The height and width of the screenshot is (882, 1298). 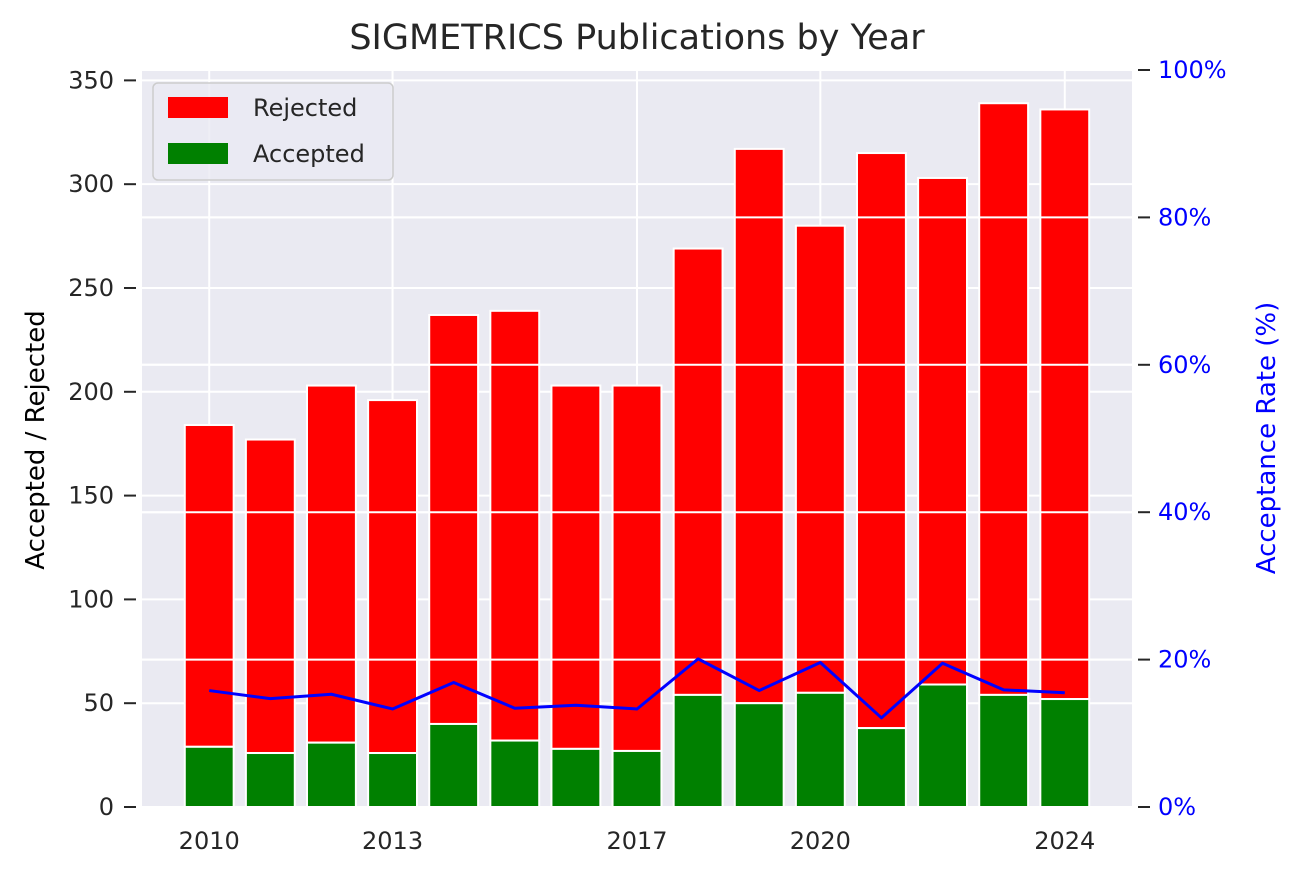 What do you see at coordinates (91, 184) in the screenshot?
I see `y-tick-label-left: 300` at bounding box center [91, 184].